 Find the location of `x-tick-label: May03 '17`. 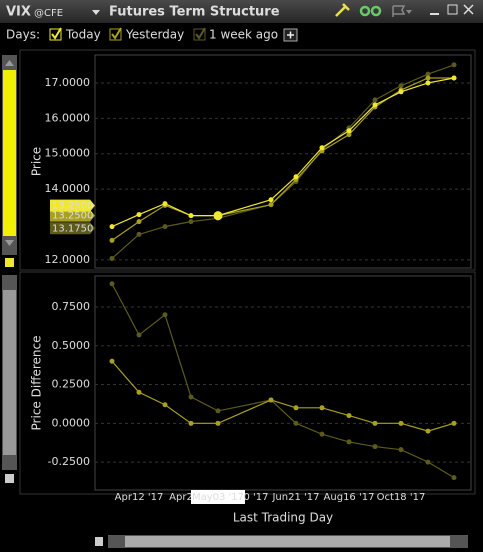

x-tick-label: May03 '17 is located at coordinates (218, 497).